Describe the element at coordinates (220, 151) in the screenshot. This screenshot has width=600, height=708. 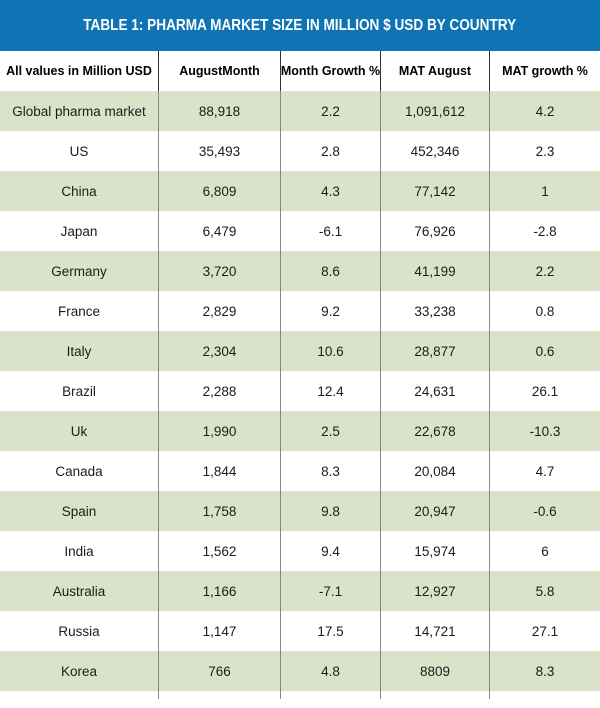
I see `value-cell: 35,493` at that location.